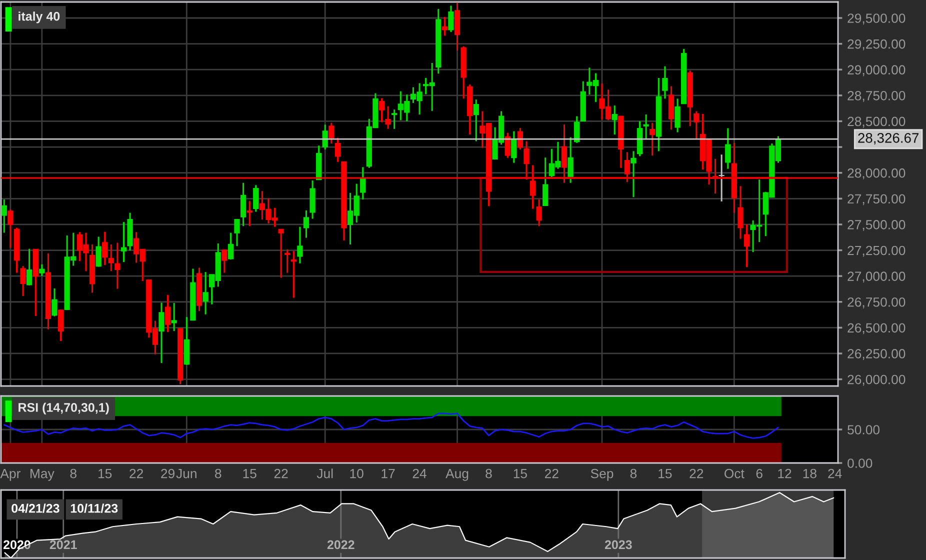  I want to click on y-tick-label: 26,250.00, so click(877, 354).